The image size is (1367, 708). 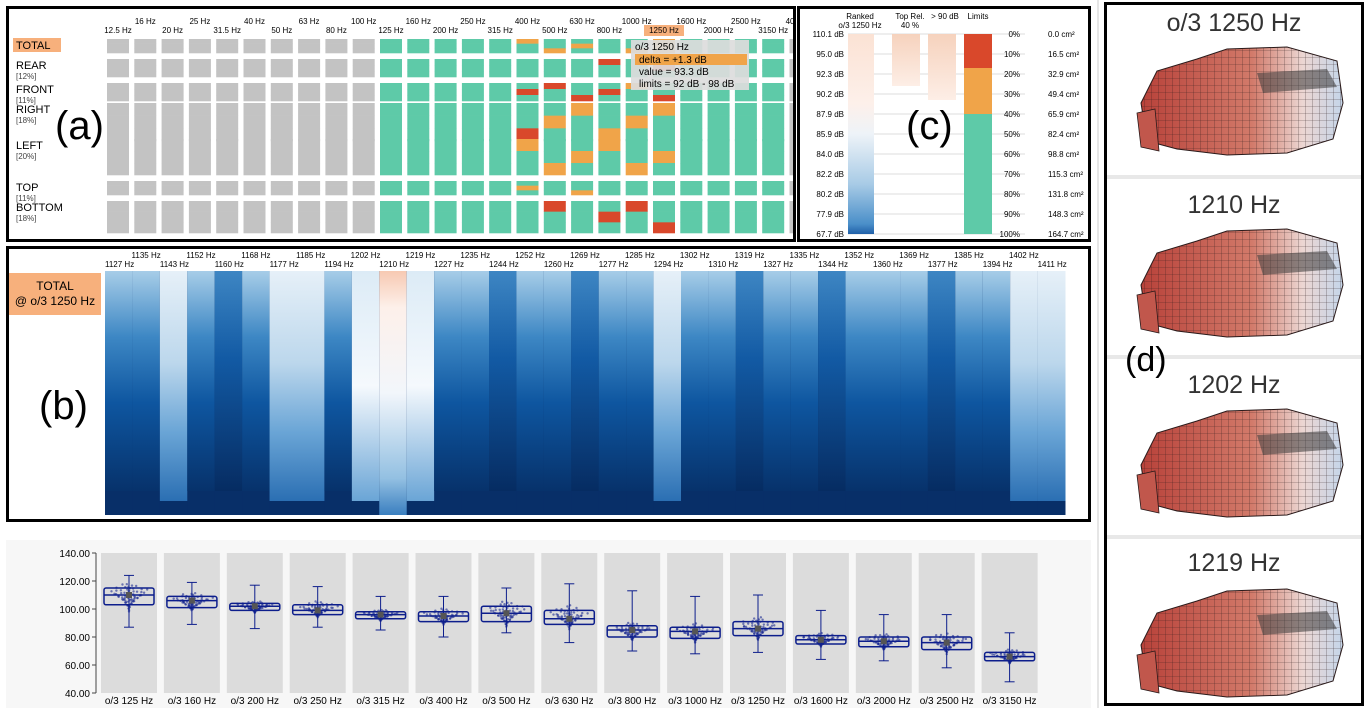 What do you see at coordinates (172, 30) in the screenshot?
I see `freq-label-bottom: 20 Hz` at bounding box center [172, 30].